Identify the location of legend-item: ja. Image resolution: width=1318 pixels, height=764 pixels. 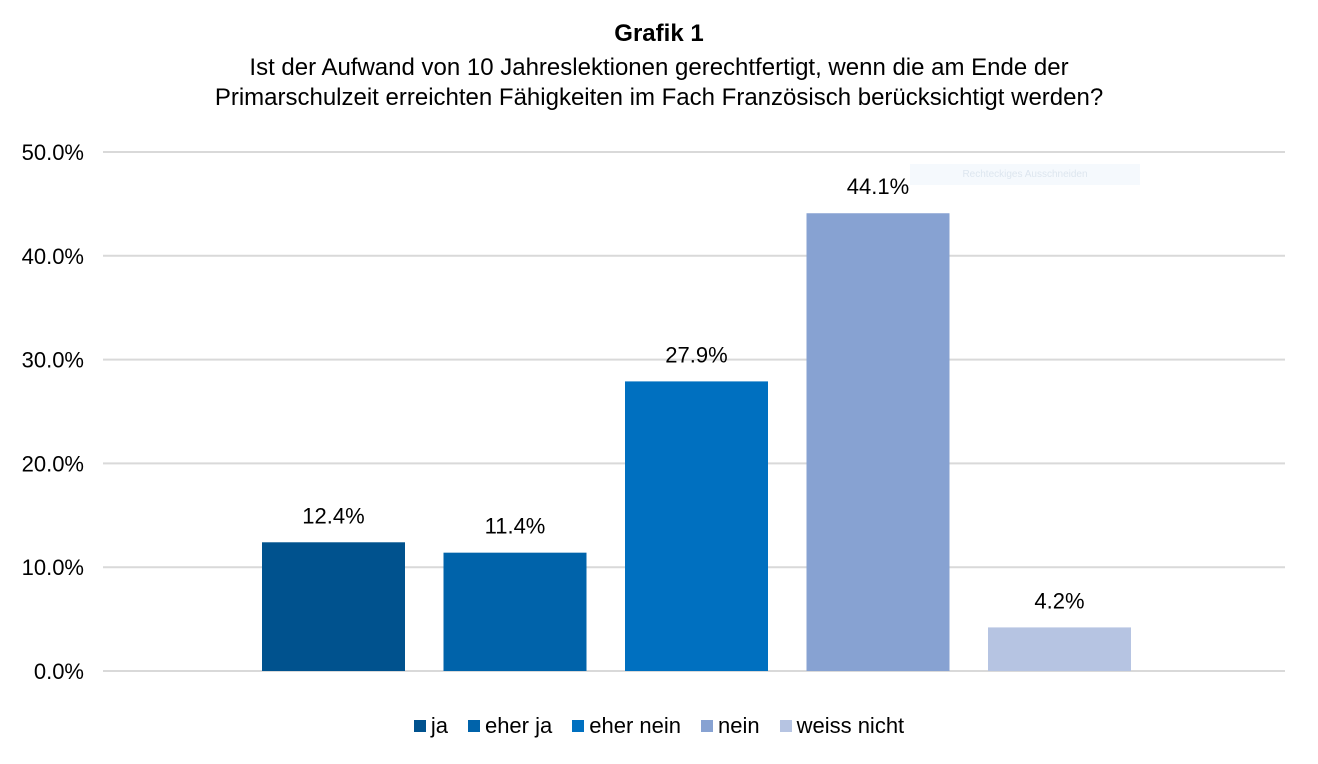
(430, 726).